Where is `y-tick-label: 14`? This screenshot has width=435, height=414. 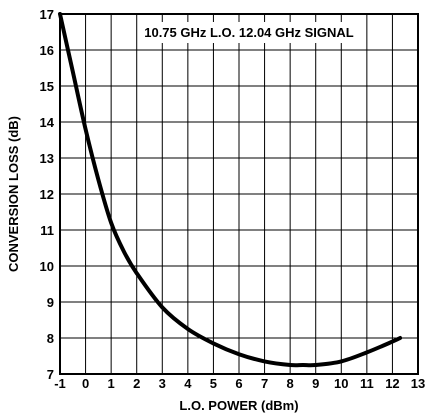
y-tick-label: 14 is located at coordinates (47, 122).